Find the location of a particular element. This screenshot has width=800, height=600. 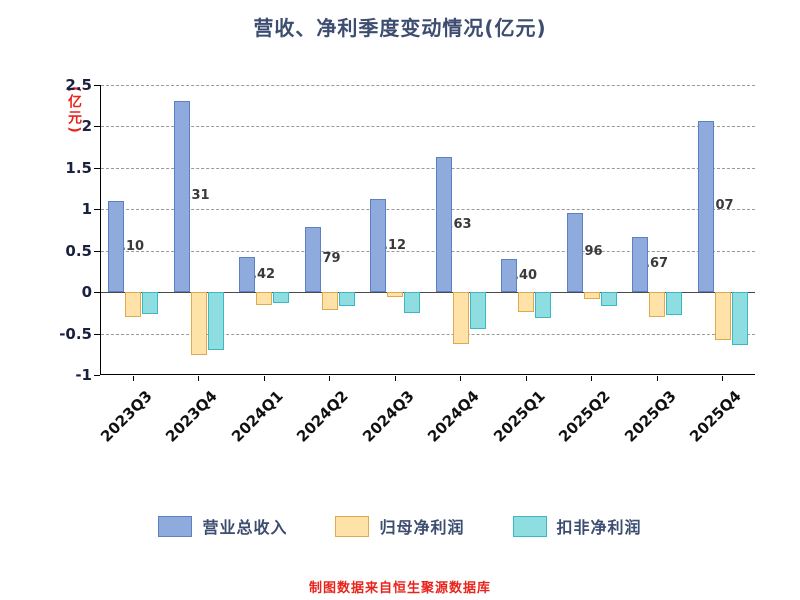

zero-gridline is located at coordinates (428, 293).